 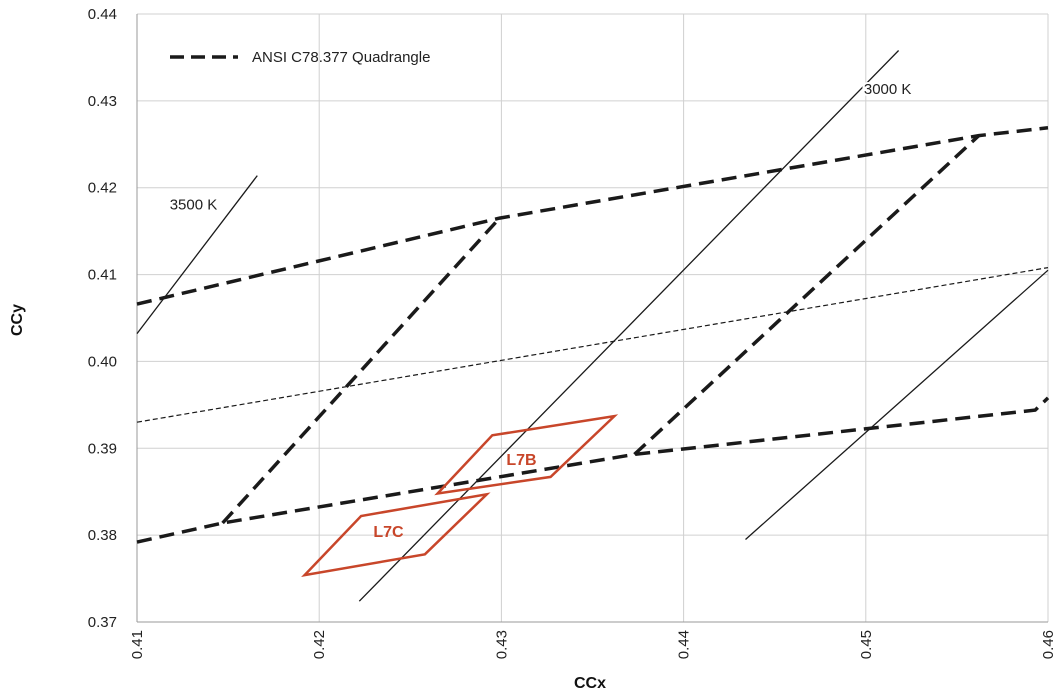 What do you see at coordinates (590, 683) in the screenshot?
I see `x-axis-title: CCx` at bounding box center [590, 683].